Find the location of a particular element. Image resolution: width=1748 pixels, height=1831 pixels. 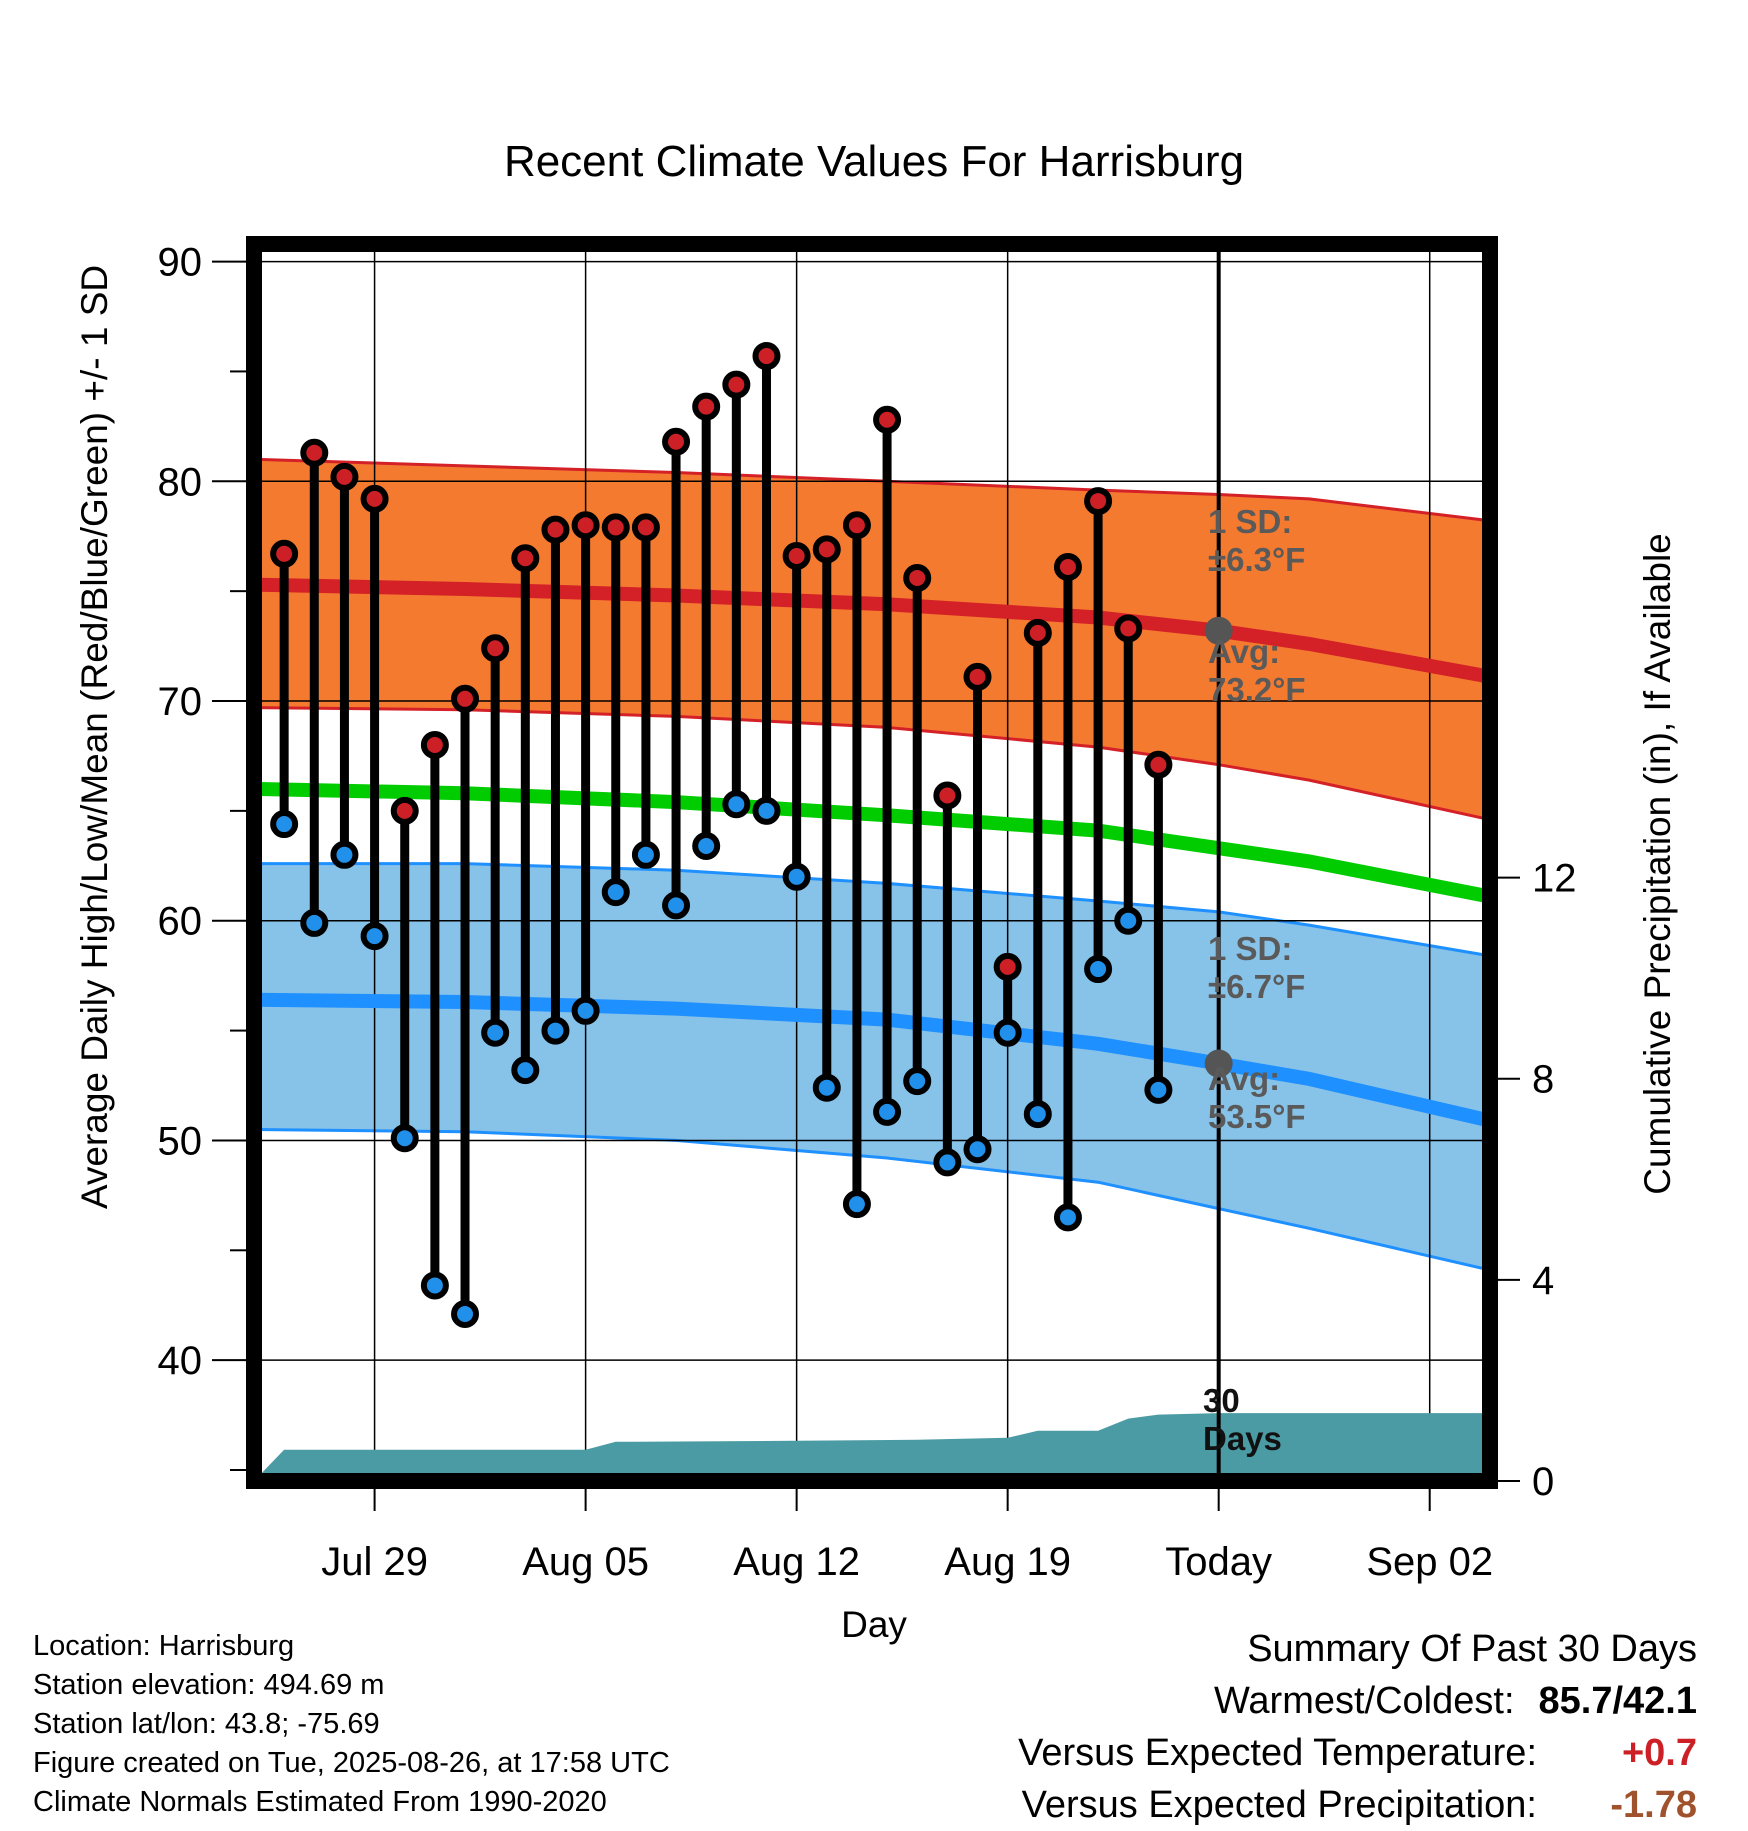

x-axis-title: Day is located at coordinates (874, 1624).